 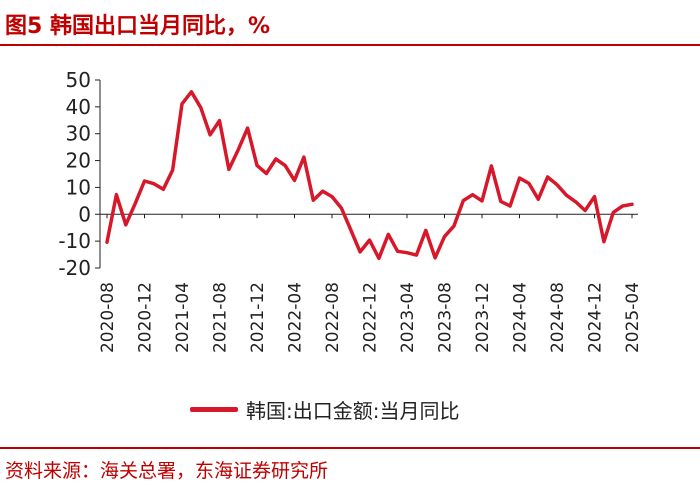 What do you see at coordinates (296, 317) in the screenshot?
I see `x-tick-label: 2022-04` at bounding box center [296, 317].